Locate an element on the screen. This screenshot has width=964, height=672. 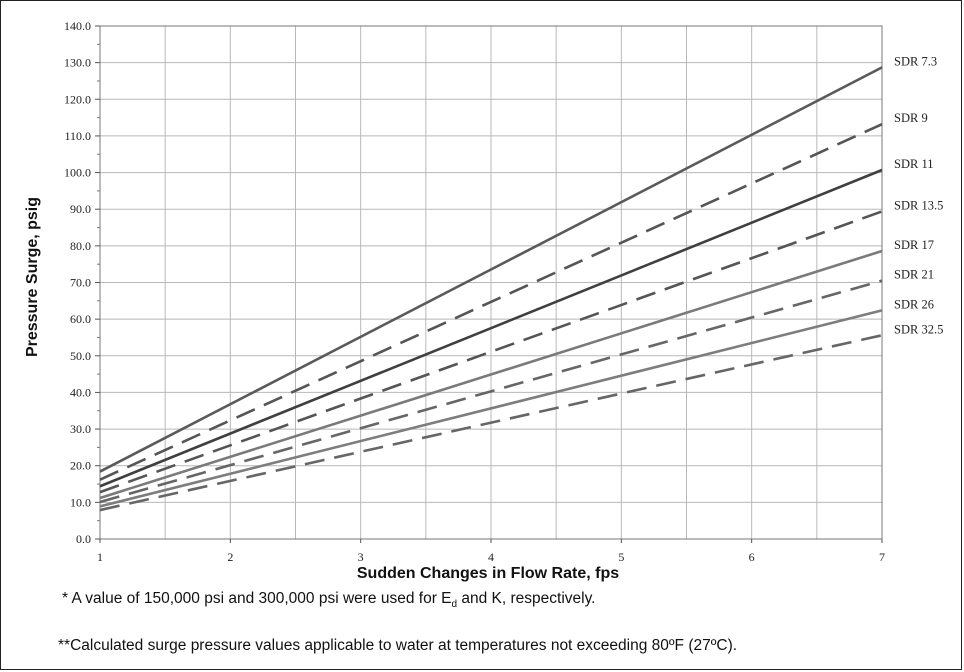
y-tick-label: 10.0 is located at coordinates (80, 502).